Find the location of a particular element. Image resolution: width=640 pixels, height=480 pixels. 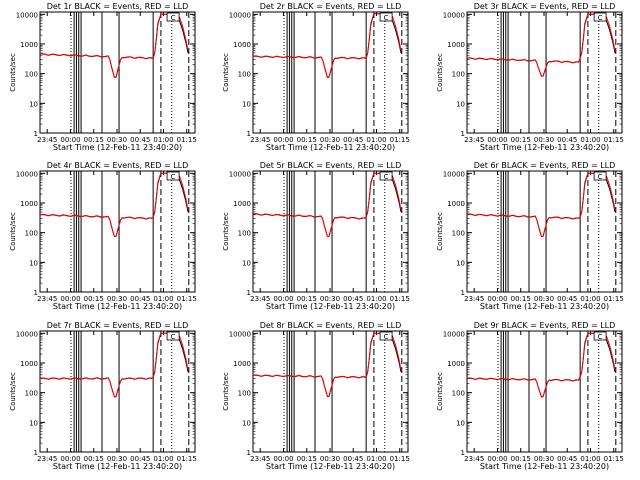

panel-title: Det 9r BLACK = Events, RED = LLD is located at coordinates (545, 325).